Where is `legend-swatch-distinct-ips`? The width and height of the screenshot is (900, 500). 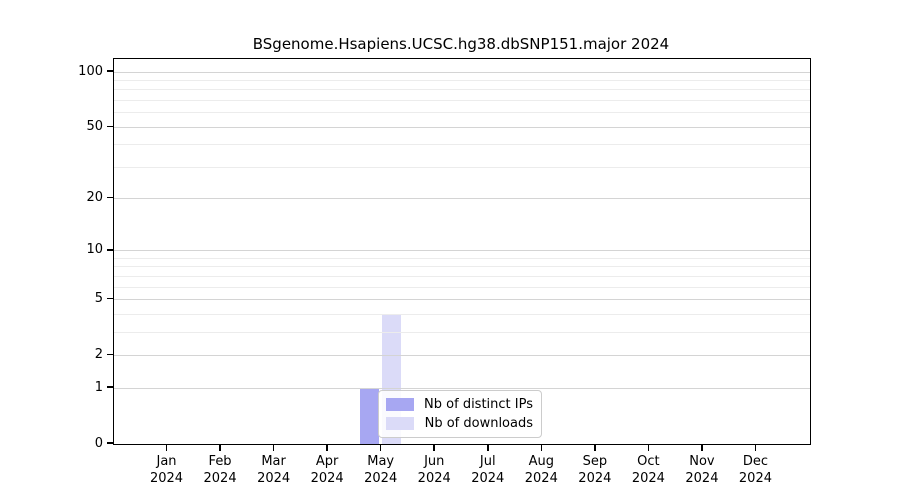
legend-swatch-distinct-ips is located at coordinates (400, 404).